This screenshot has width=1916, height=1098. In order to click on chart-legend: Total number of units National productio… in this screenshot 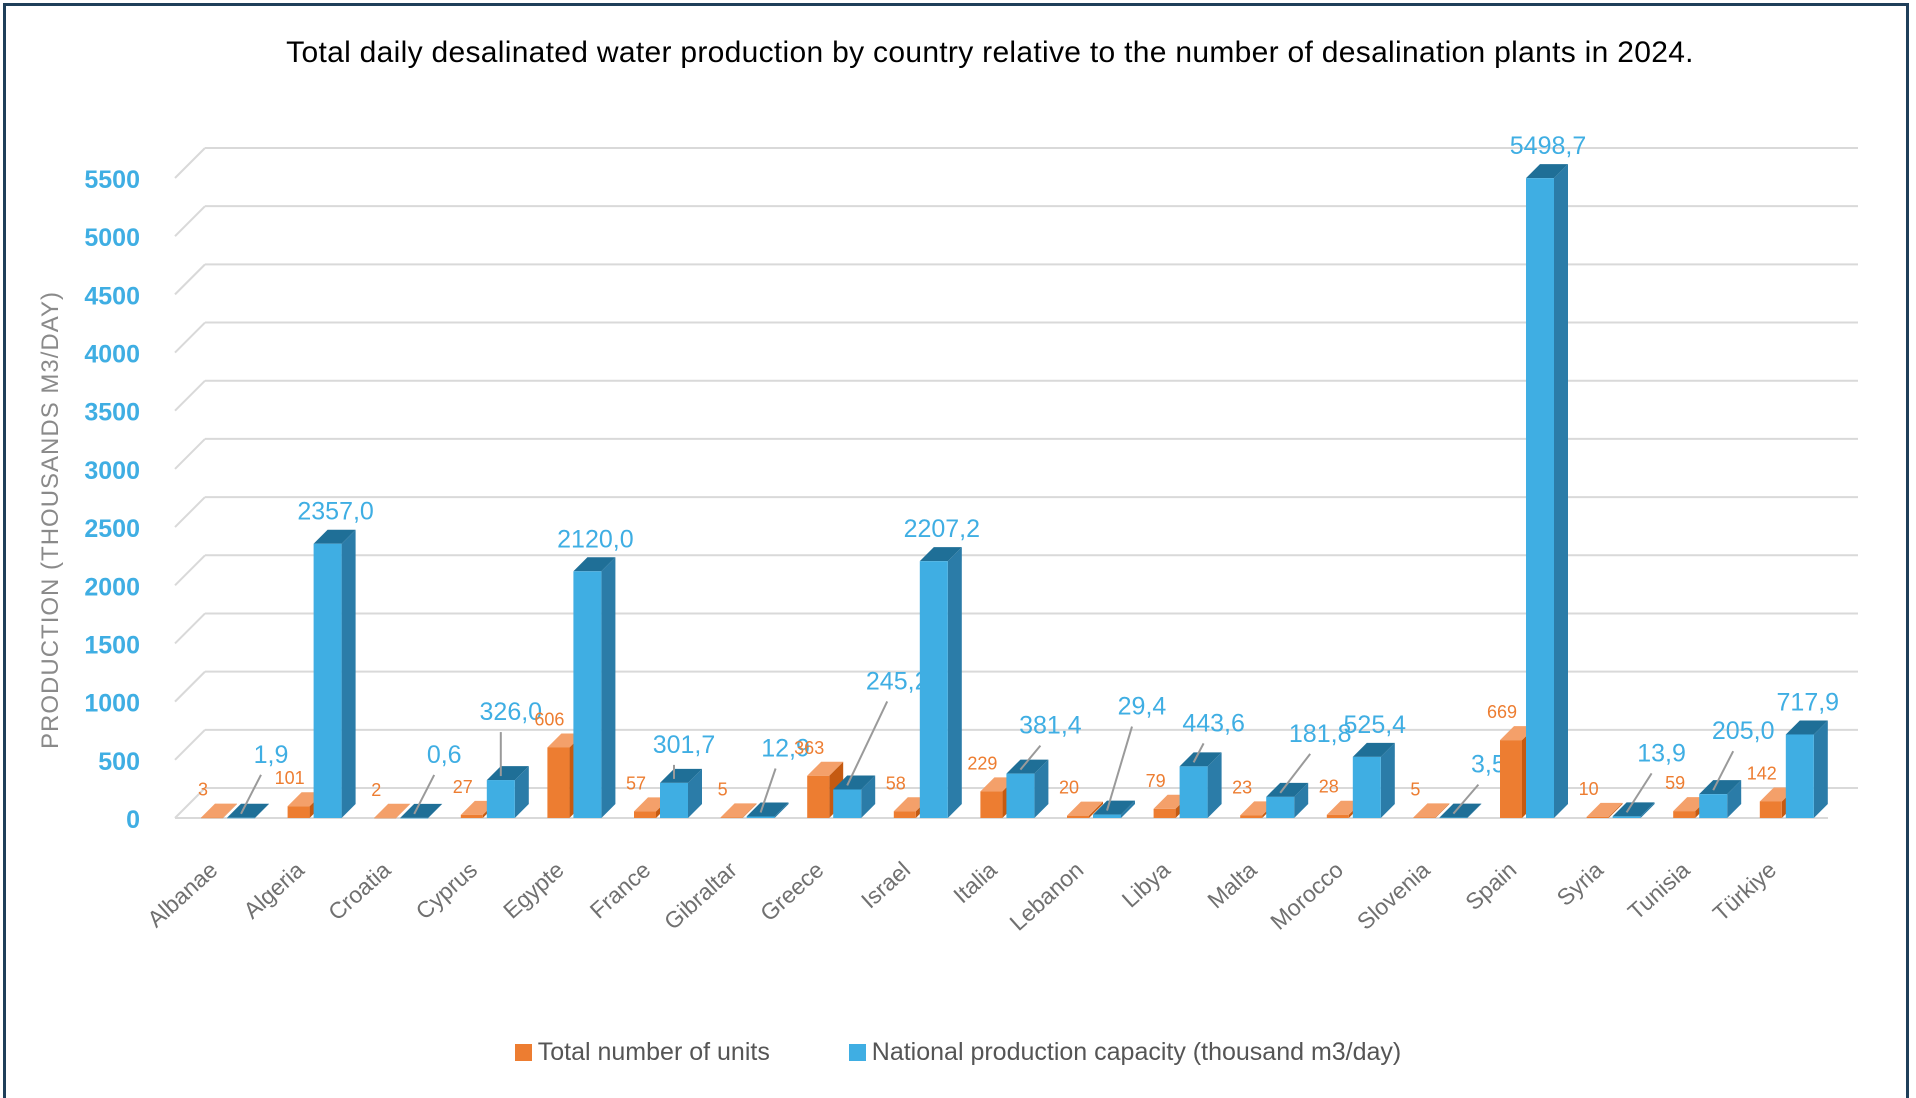, I will do `click(958, 1053)`.